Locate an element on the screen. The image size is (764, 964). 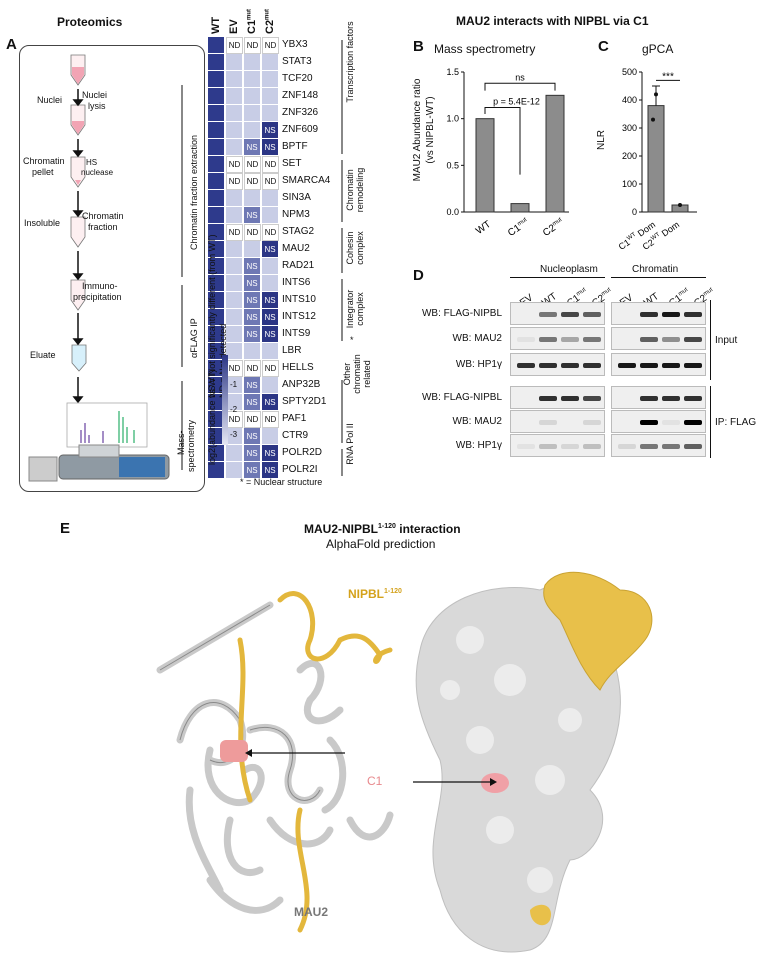
b-bar is located at coordinates (555, 153).